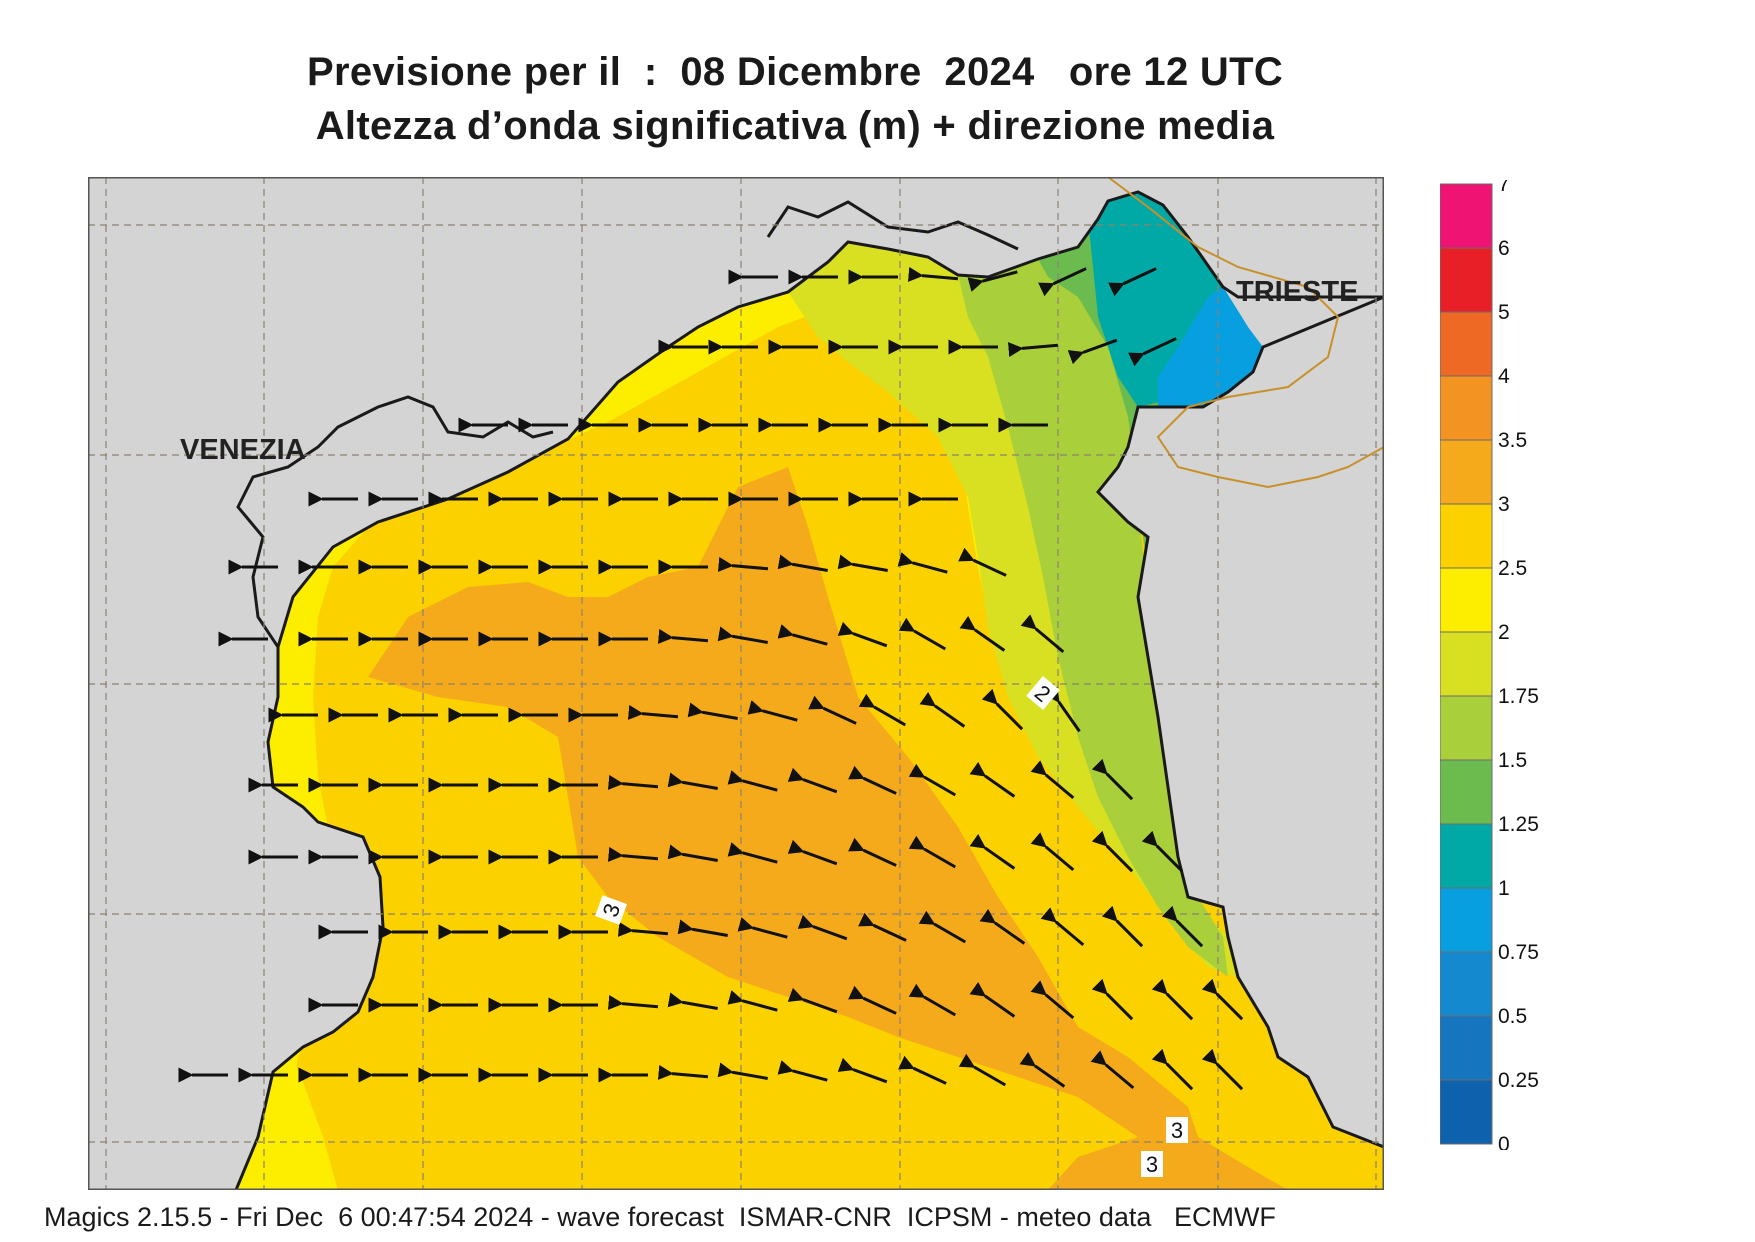  I want to click on venice-lagoon, so click(395, 521).